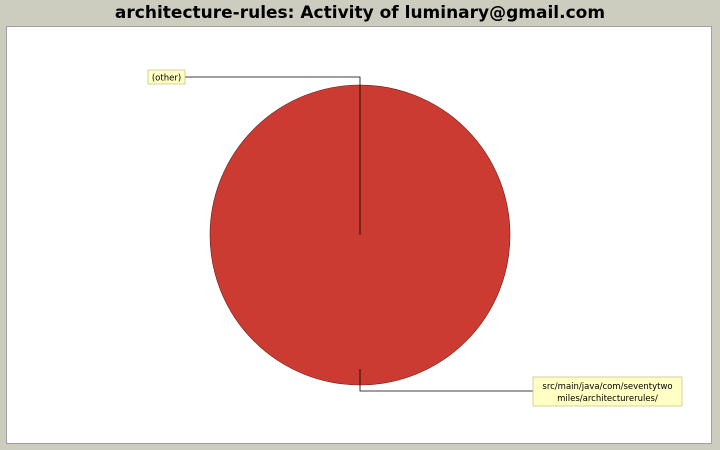 Image resolution: width=720 pixels, height=450 pixels. I want to click on leader-line-other, so click(272, 155).